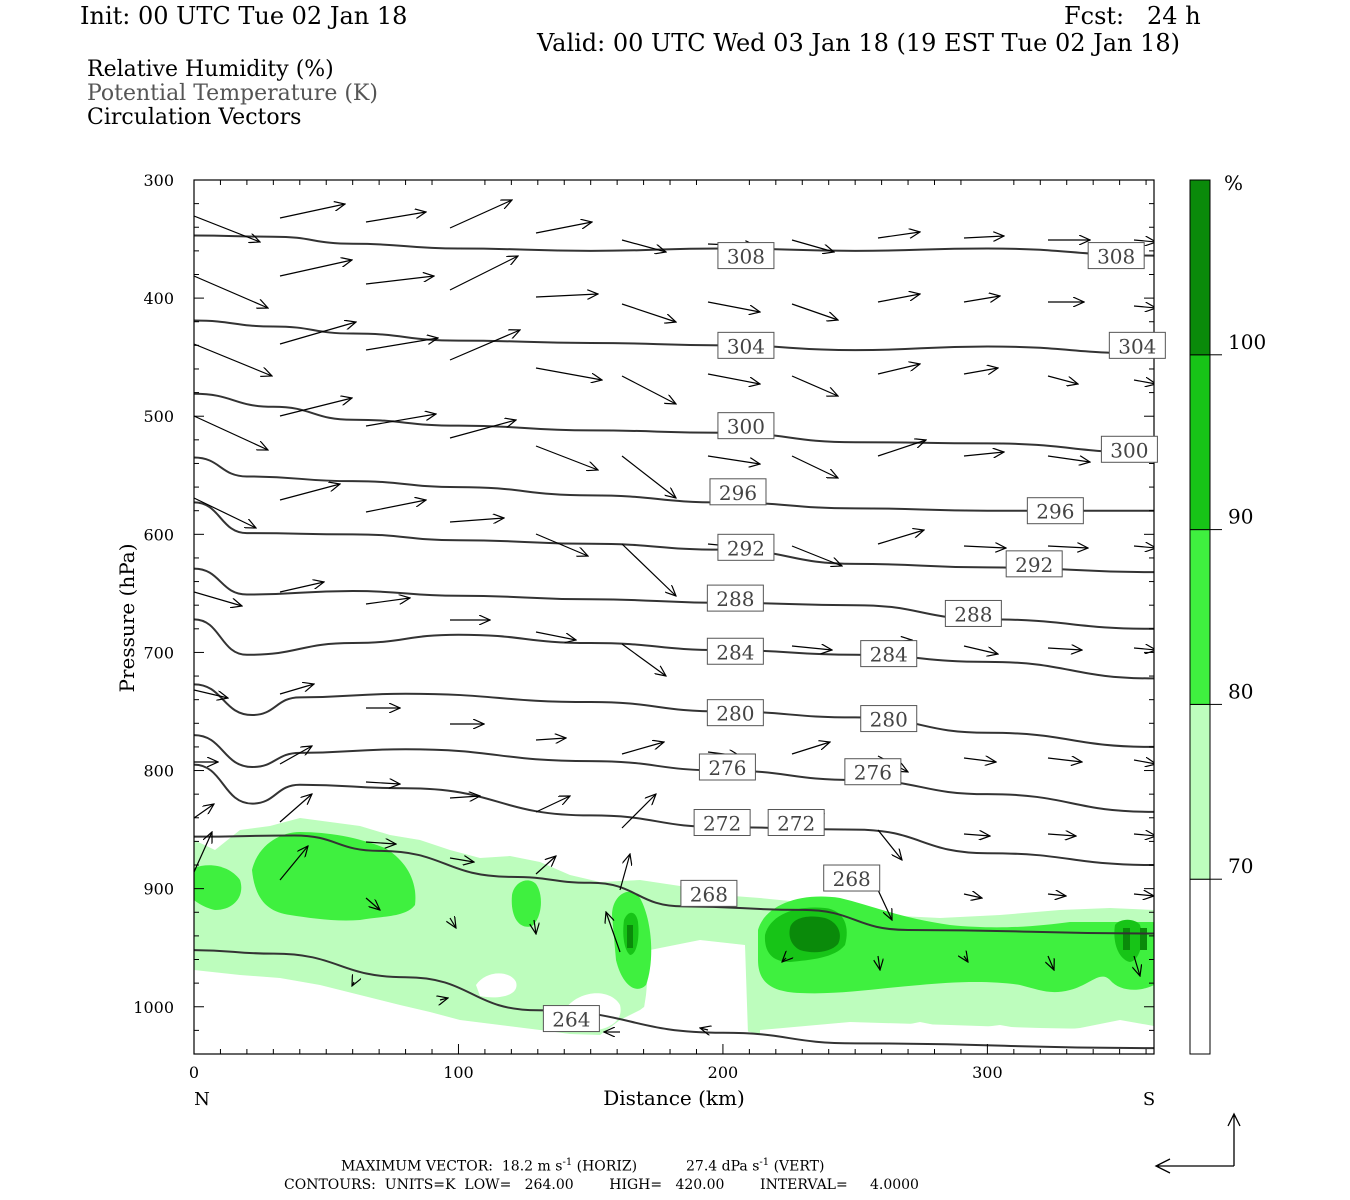 The image size is (1350, 1200). Describe the element at coordinates (567, 1162) in the screenshot. I see `horiz-unit-sup: -1` at that location.